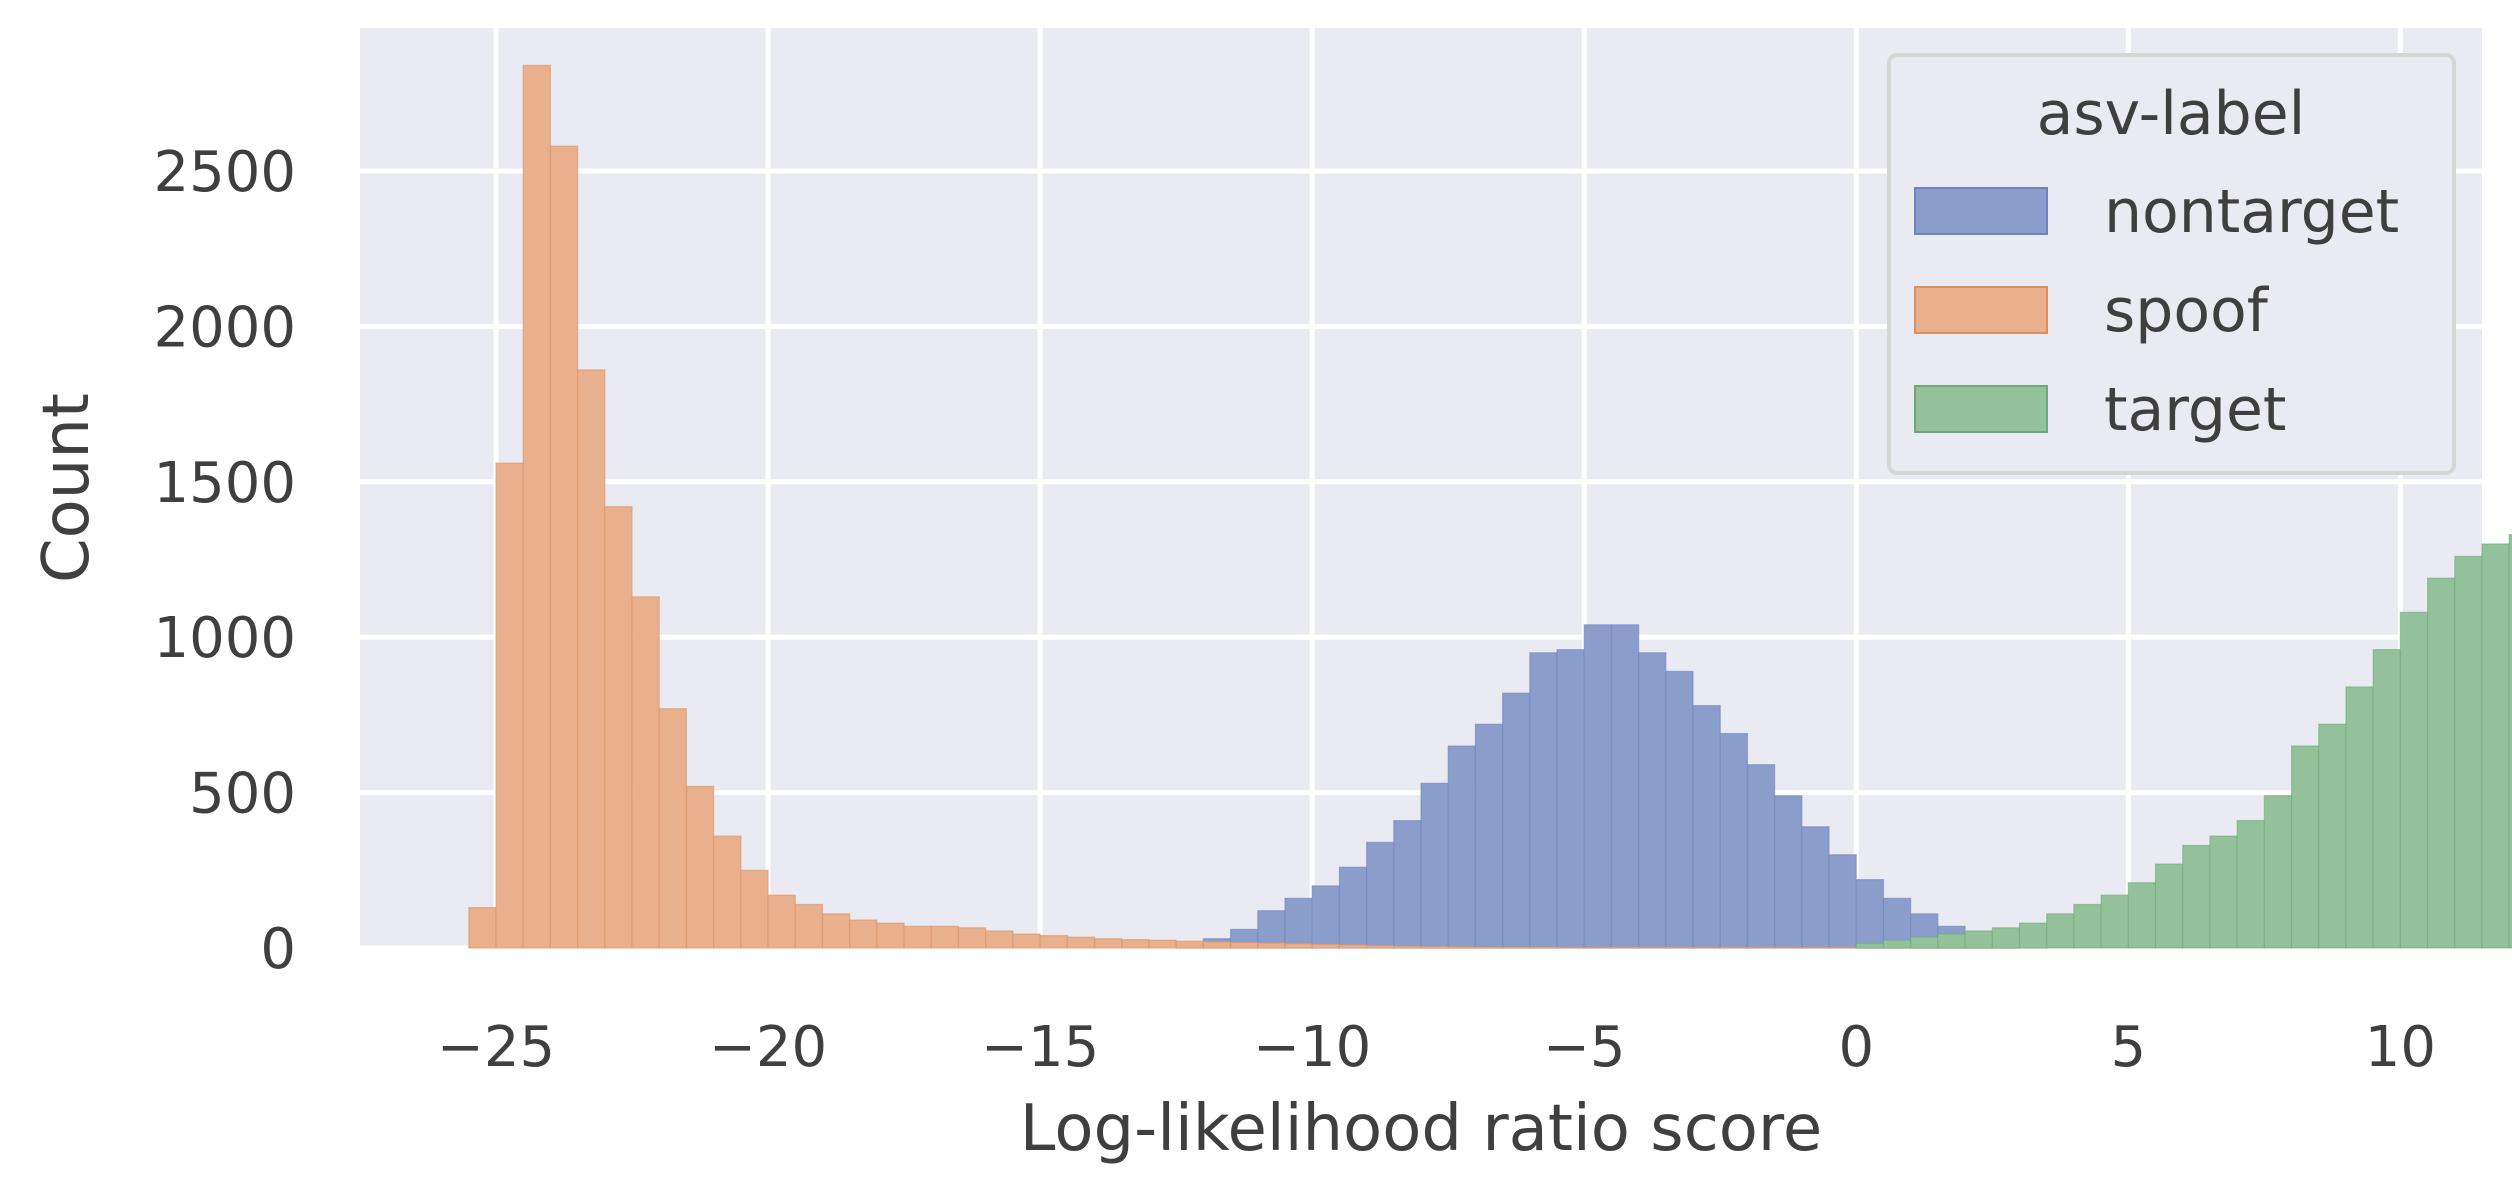 The image size is (2512, 1190). I want to click on legend-box, so click(2171, 264).